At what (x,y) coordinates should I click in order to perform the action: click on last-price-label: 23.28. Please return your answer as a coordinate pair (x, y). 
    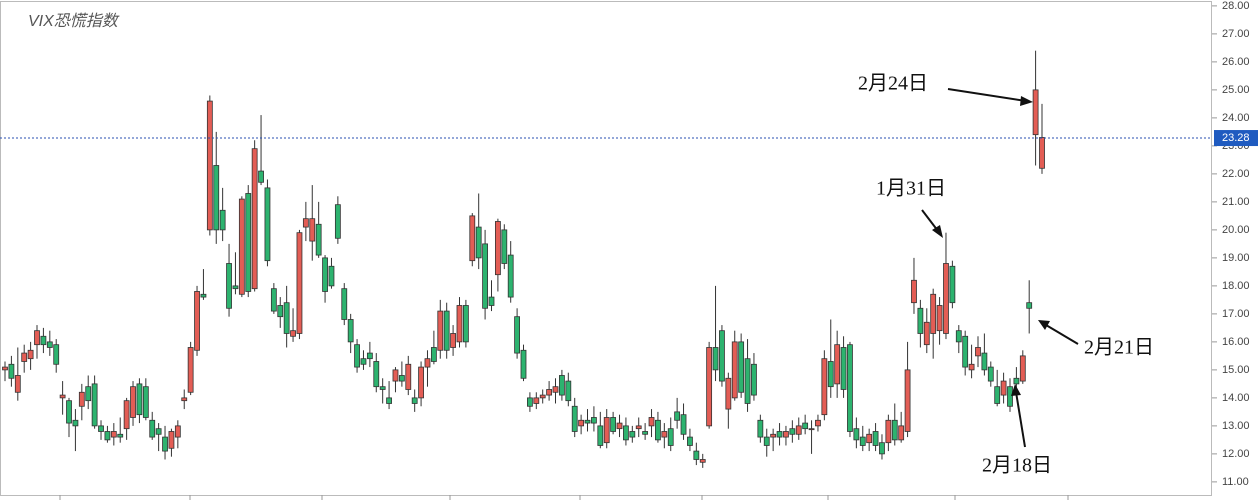
    Looking at the image, I should click on (1236, 138).